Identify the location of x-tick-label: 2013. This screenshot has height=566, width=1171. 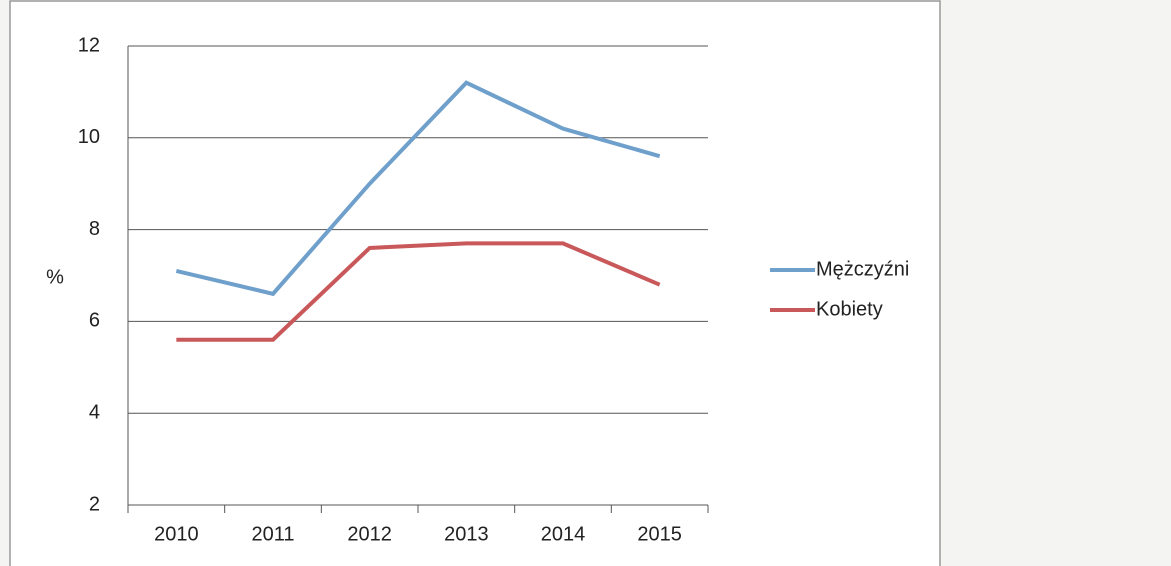
(466, 534).